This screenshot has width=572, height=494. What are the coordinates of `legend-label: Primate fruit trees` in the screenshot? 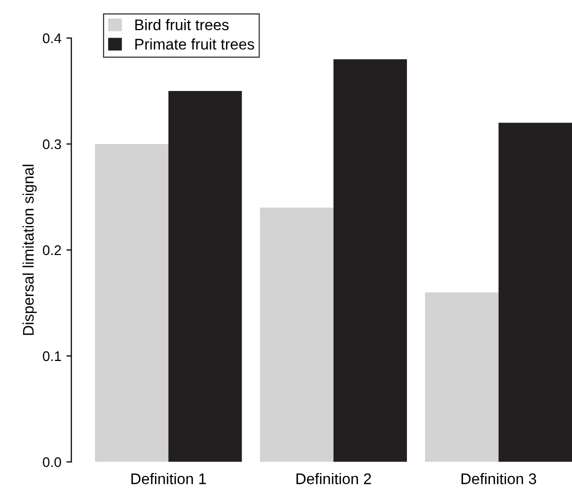 It's located at (194, 44).